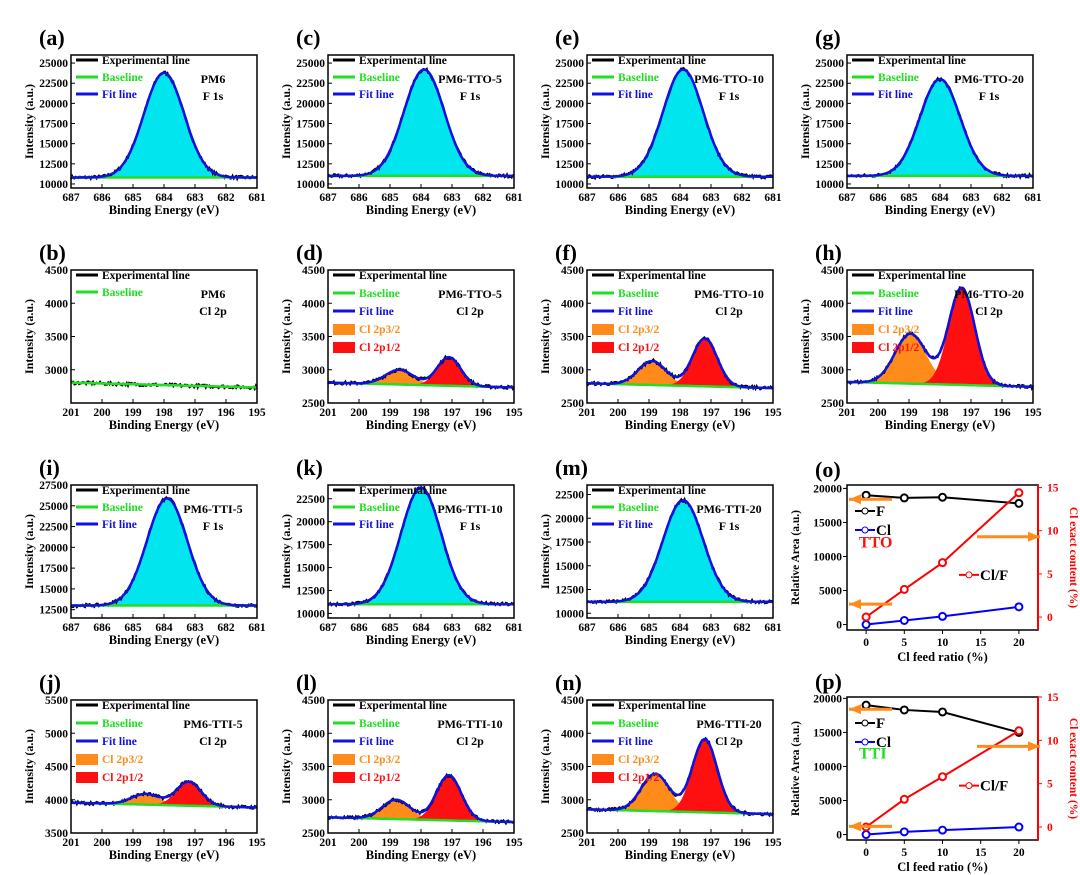 This screenshot has height=875, width=1080. What do you see at coordinates (832, 338) in the screenshot?
I see `y-tick-label: 3500` at bounding box center [832, 338].